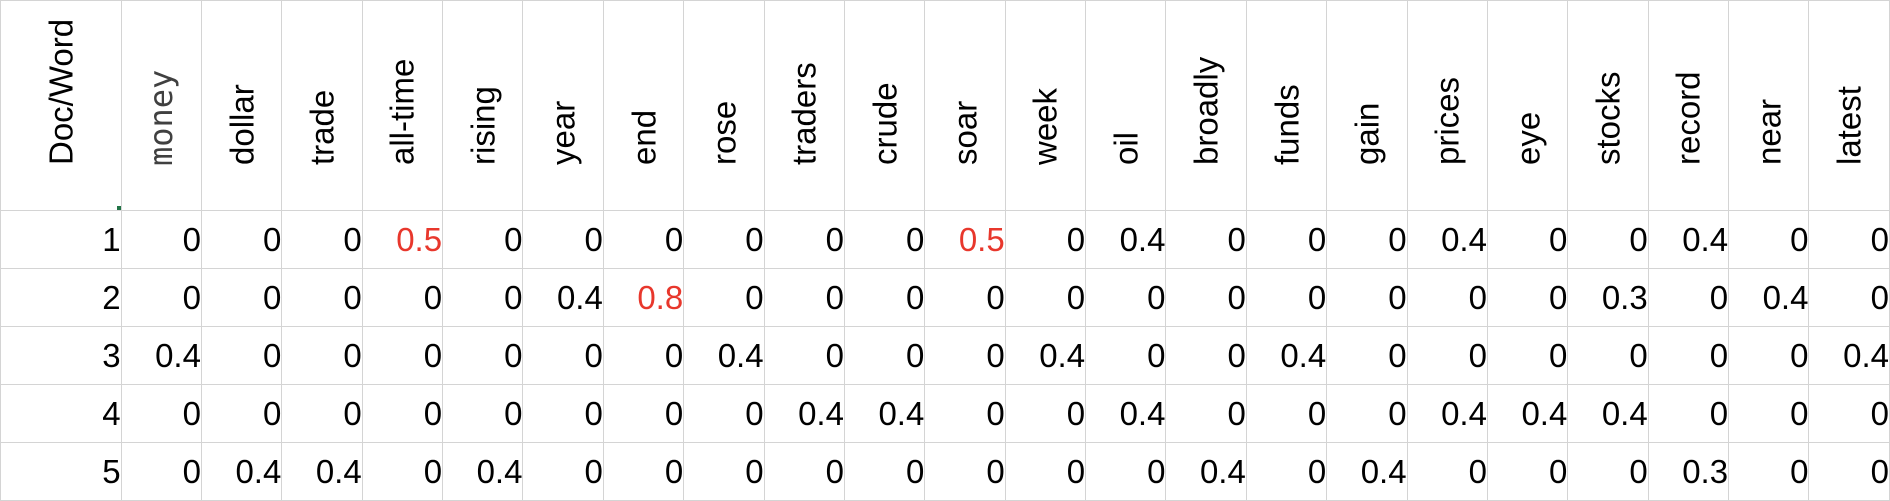 The width and height of the screenshot is (1890, 501). I want to click on header-cell-year: year, so click(563, 106).